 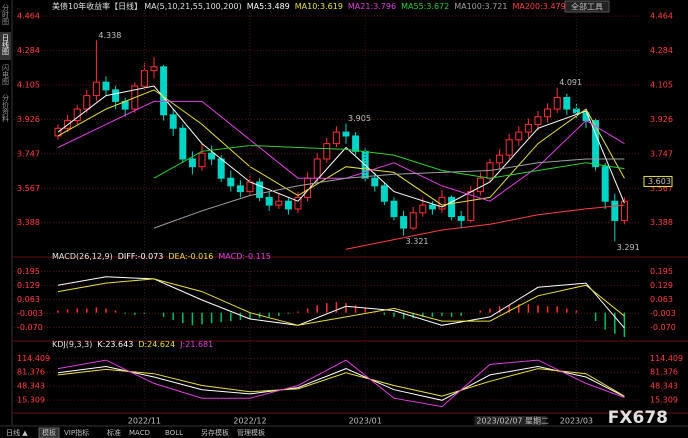 I want to click on toolbar-item: 模板, so click(x=49, y=432).